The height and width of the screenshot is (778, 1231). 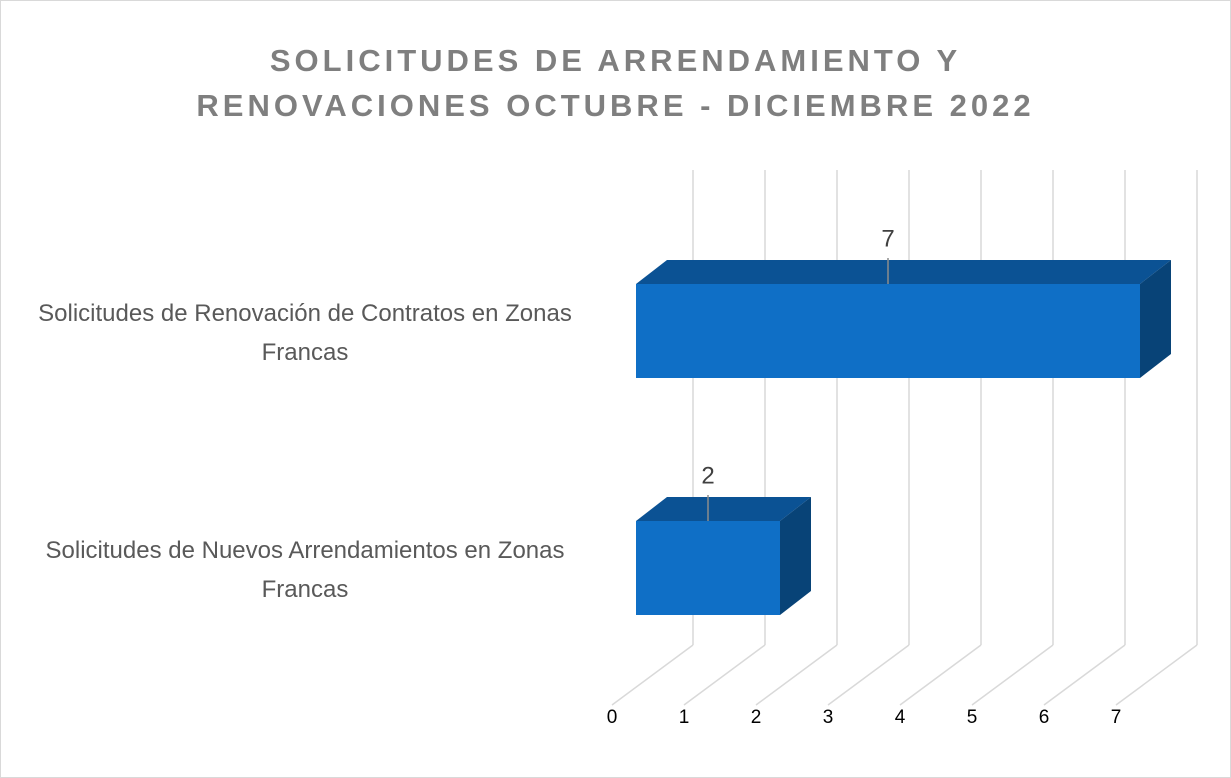 I want to click on x-tick-label: 5, so click(x=972, y=717).